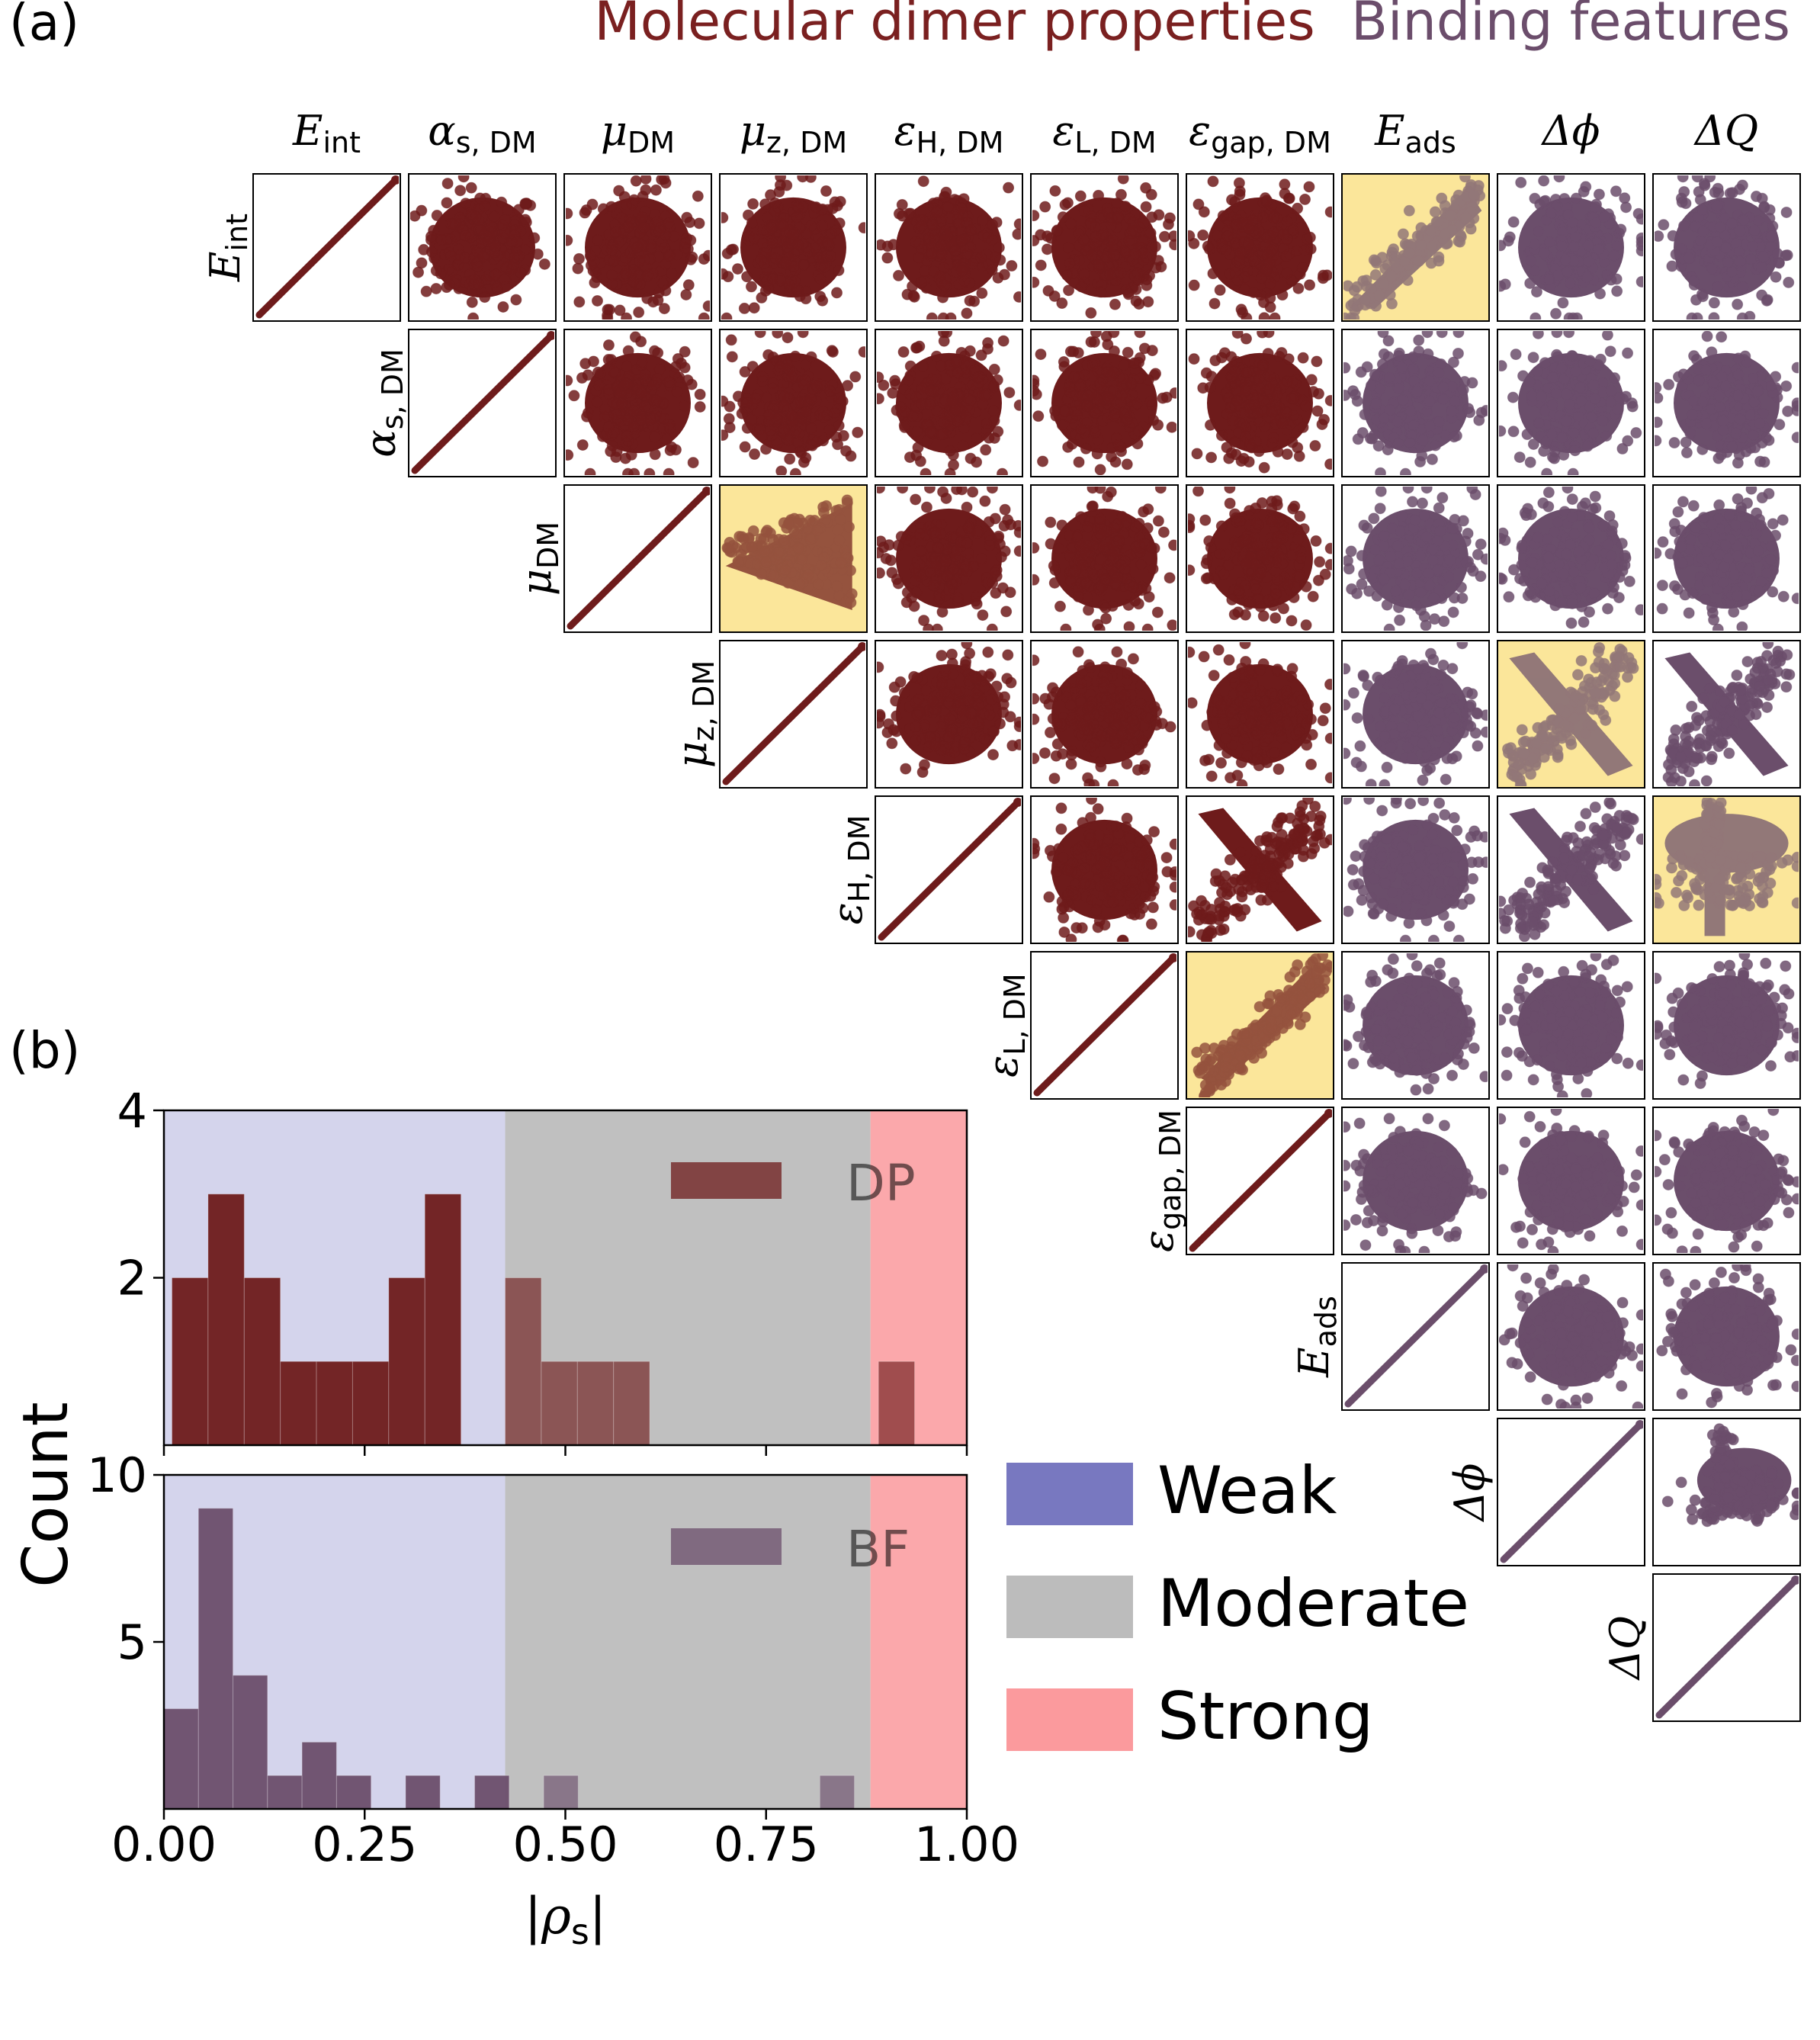 This screenshot has height=2040, width=1820. What do you see at coordinates (565, 1920) in the screenshot?
I see `hist-xlabel: |ρs|` at bounding box center [565, 1920].